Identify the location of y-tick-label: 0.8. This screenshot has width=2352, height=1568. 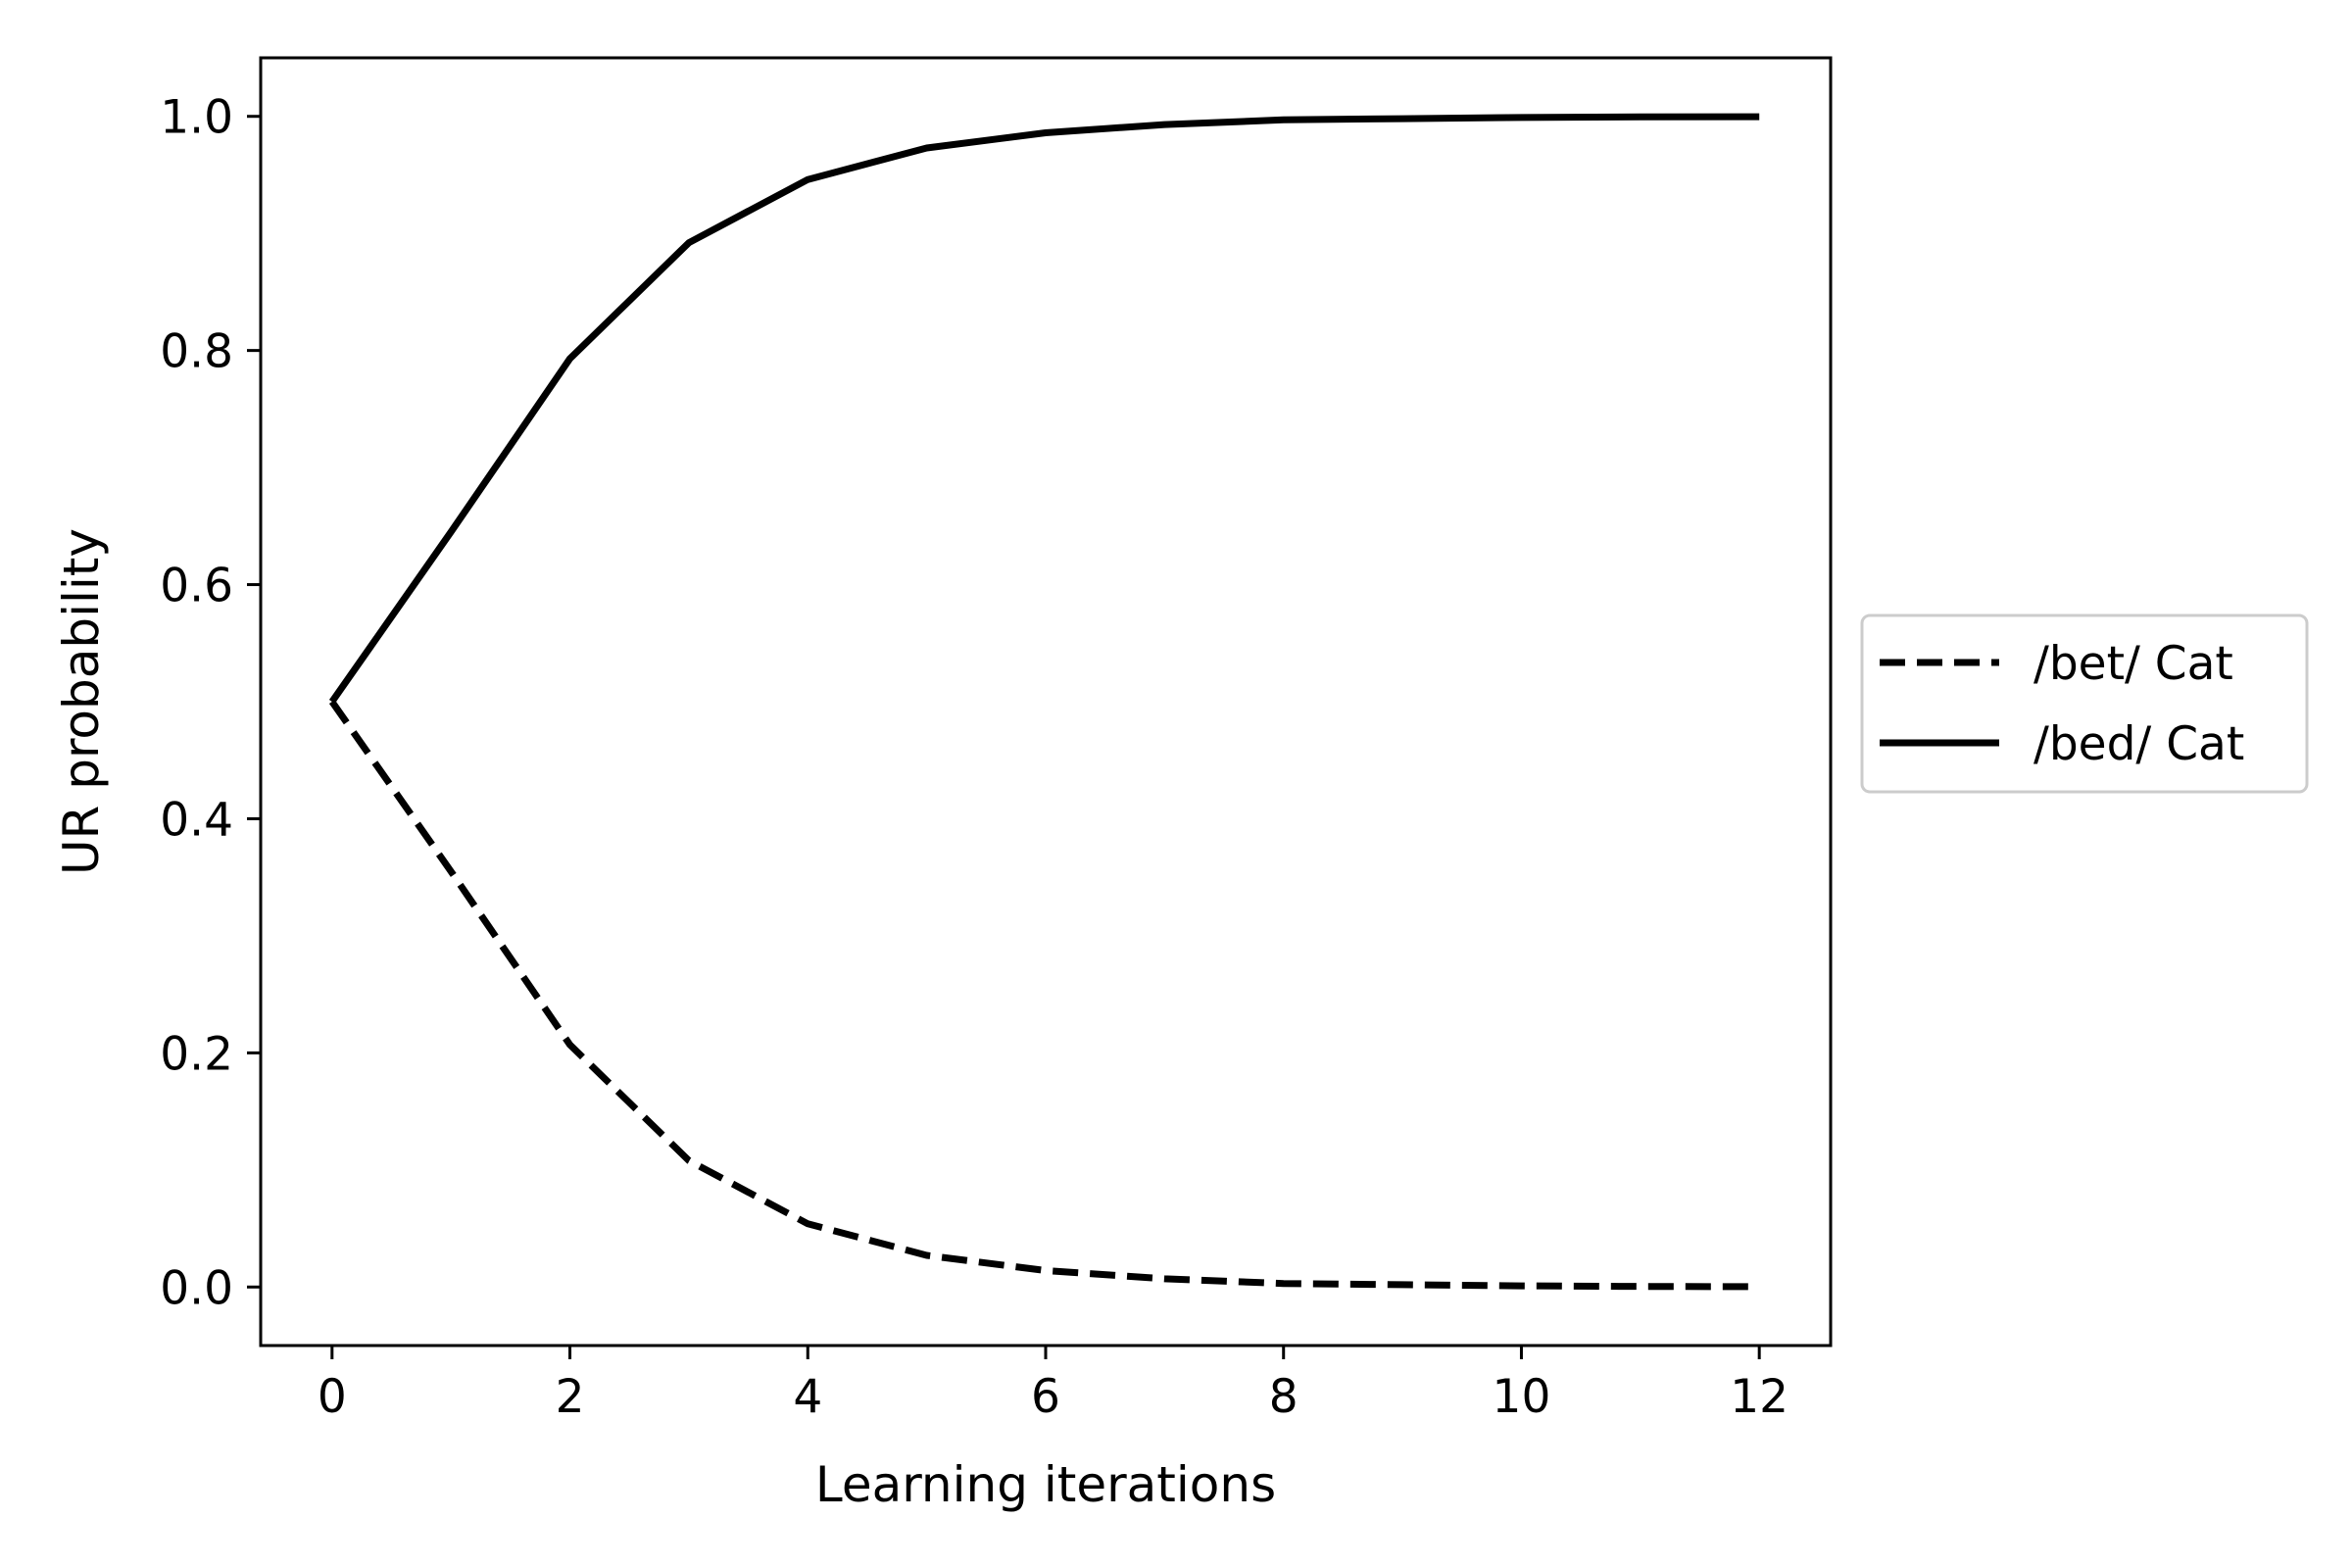
(196, 352).